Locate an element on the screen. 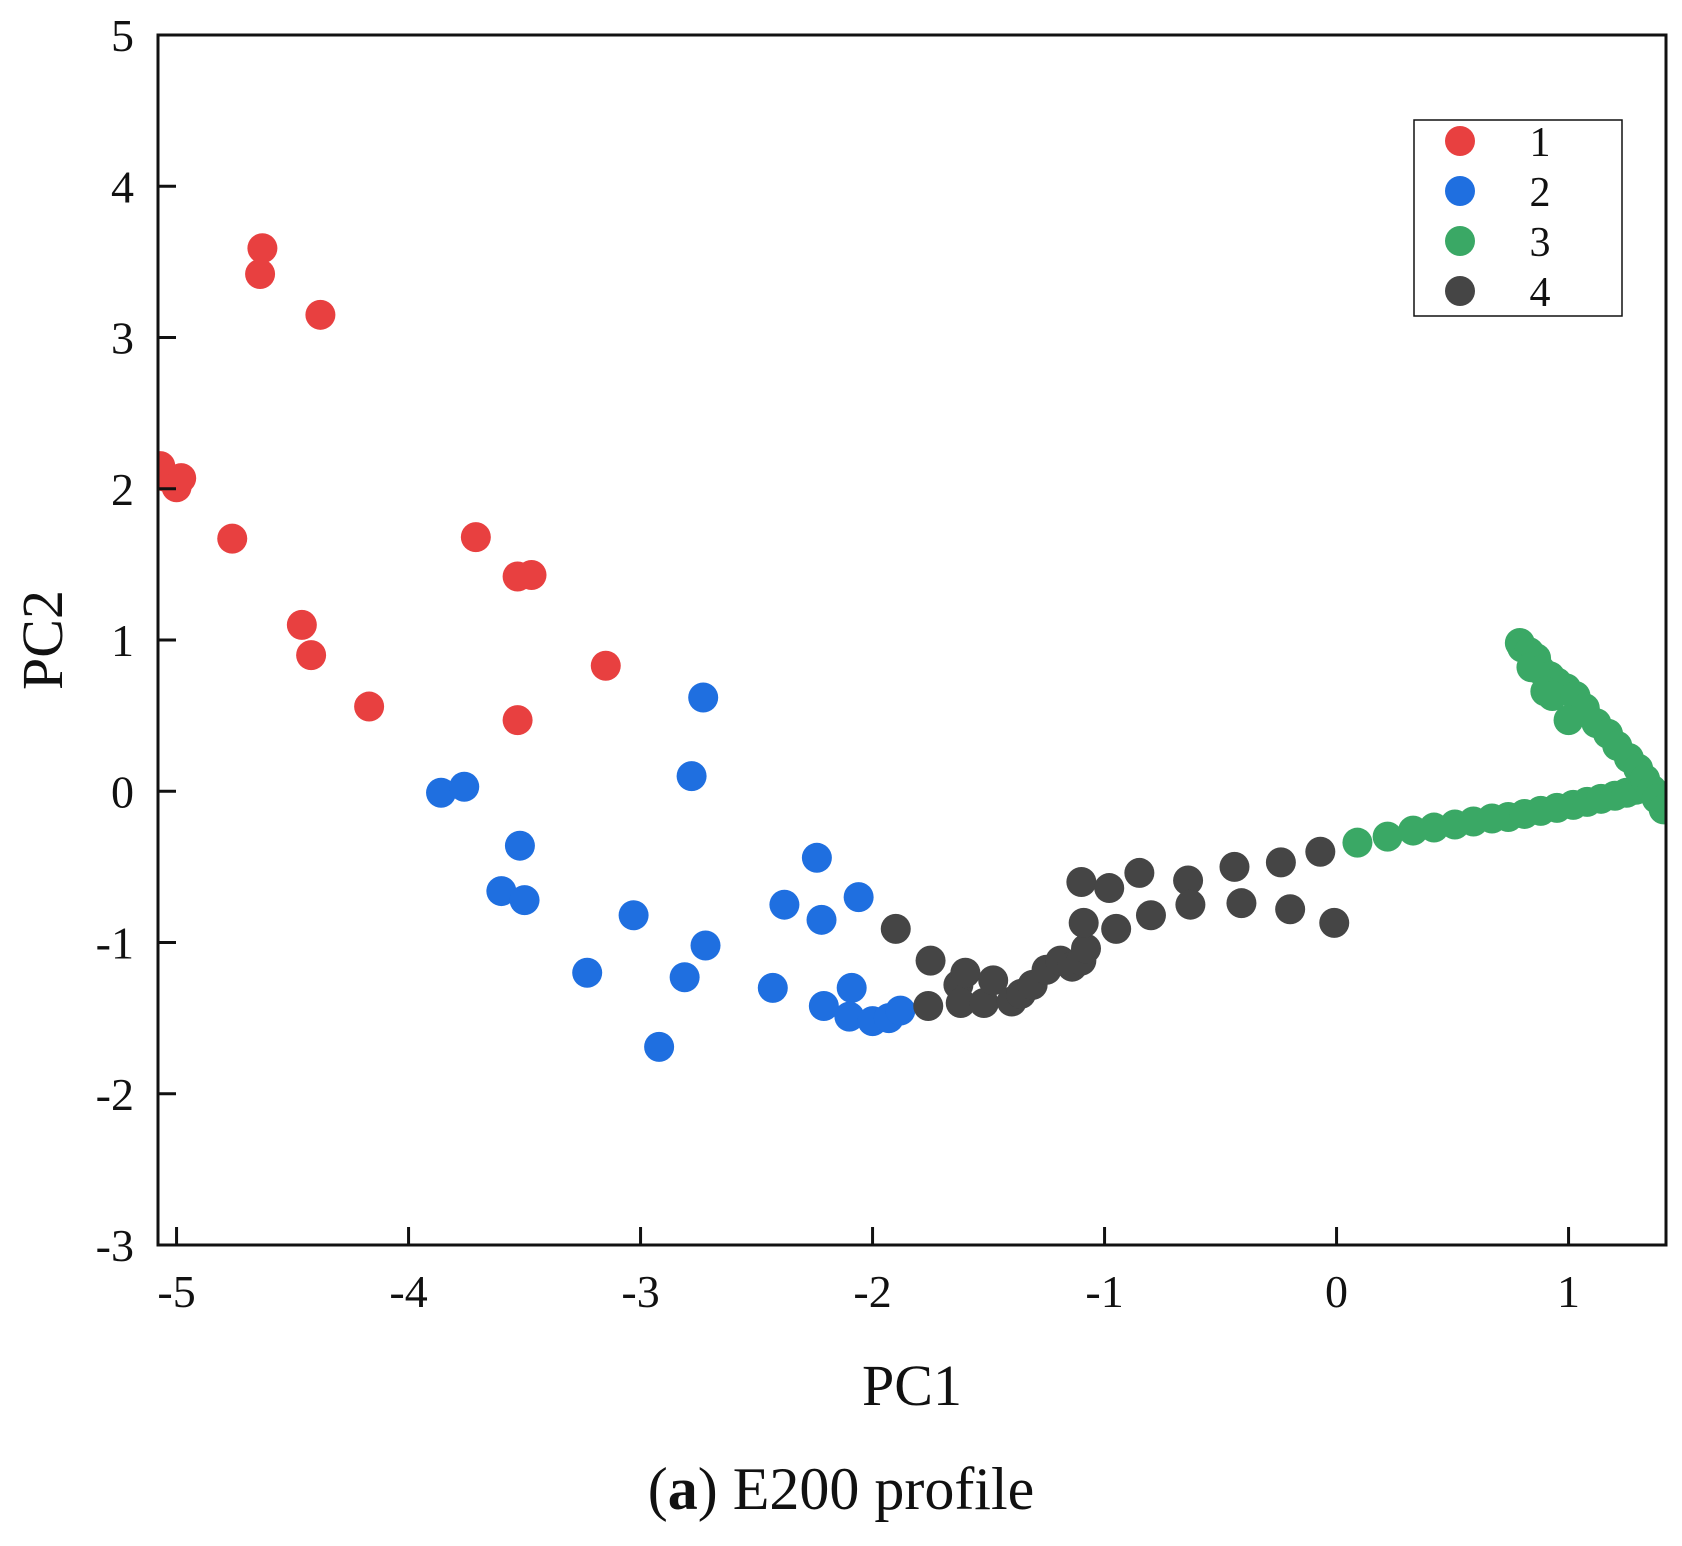 This screenshot has height=1546, width=1682. x-axis-title: PC1 is located at coordinates (912, 1385).